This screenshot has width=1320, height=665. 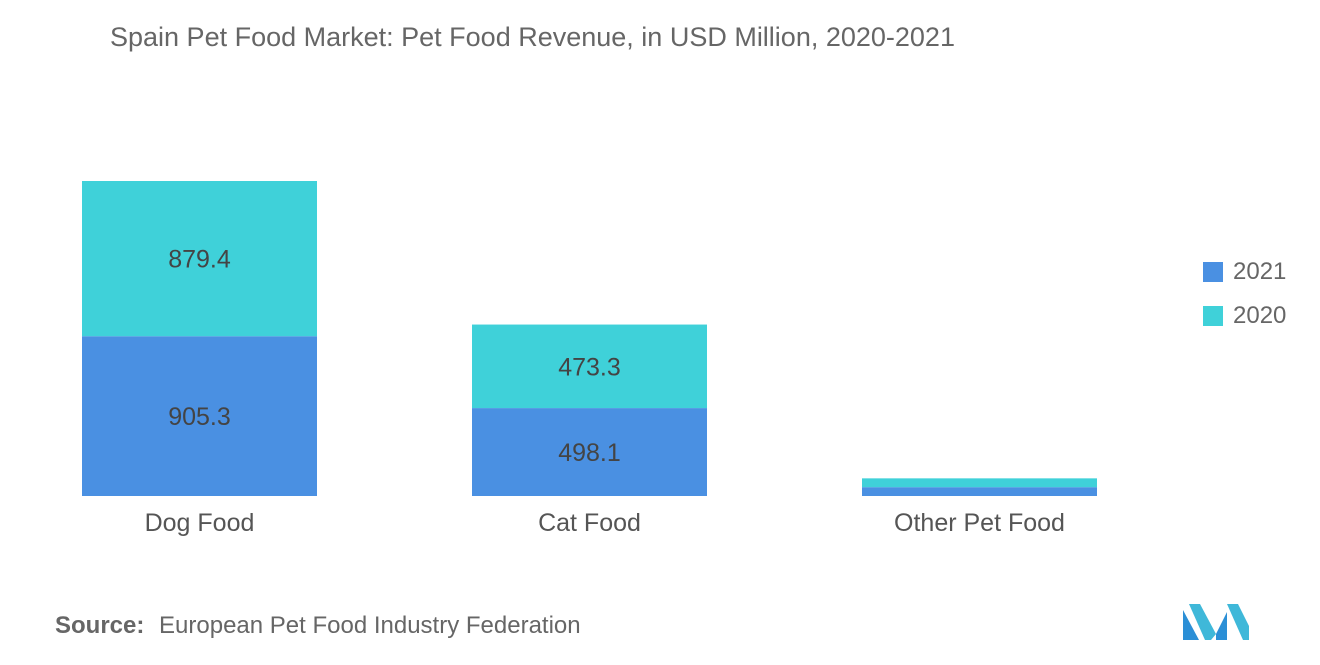 I want to click on data-label-dog-food-2020: 879.4, so click(x=199, y=260).